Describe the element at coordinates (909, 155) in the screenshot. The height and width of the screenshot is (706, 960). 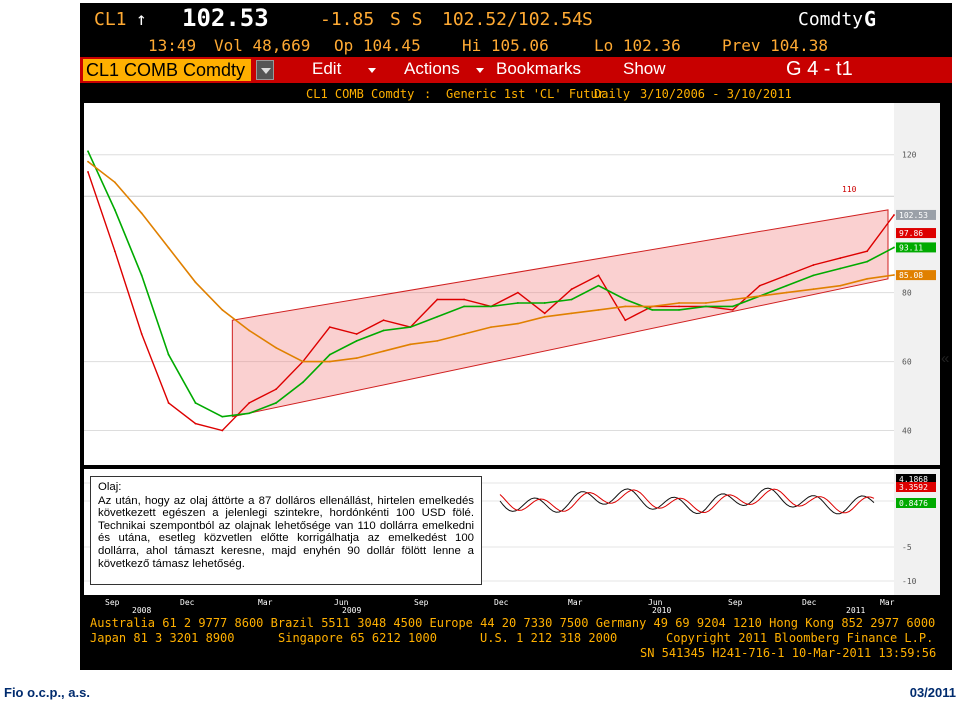
I see `y-tick-label: 120` at that location.